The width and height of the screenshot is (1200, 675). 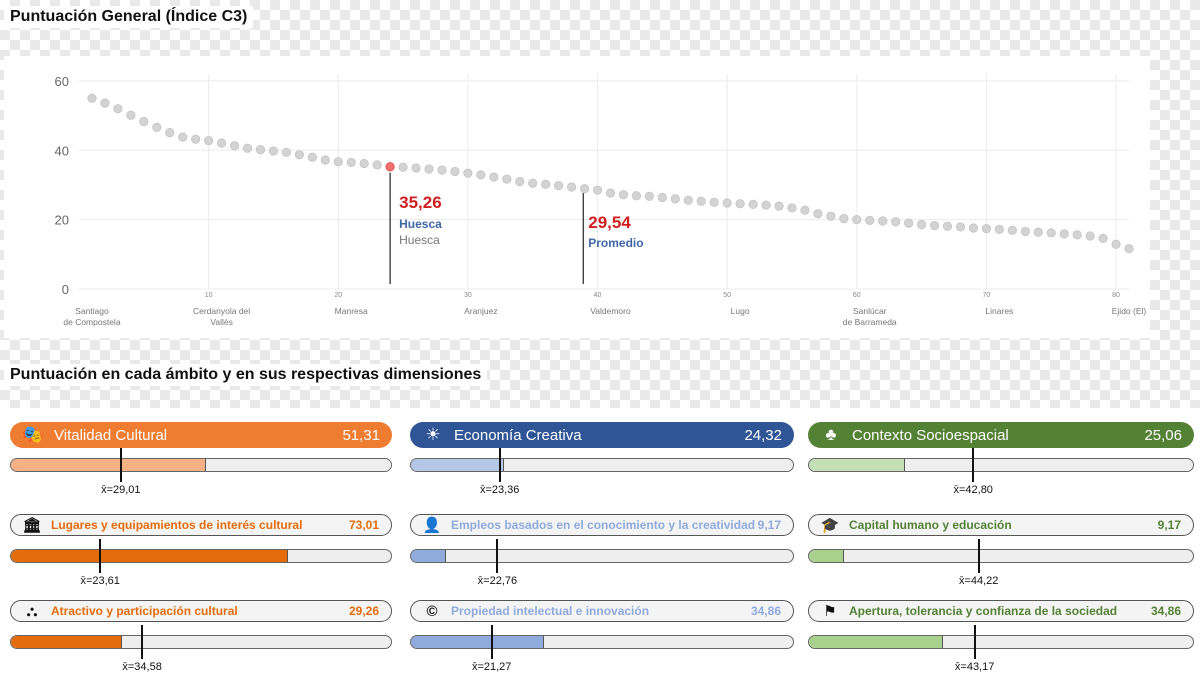 I want to click on dimension-value: 73,01, so click(x=363, y=525).